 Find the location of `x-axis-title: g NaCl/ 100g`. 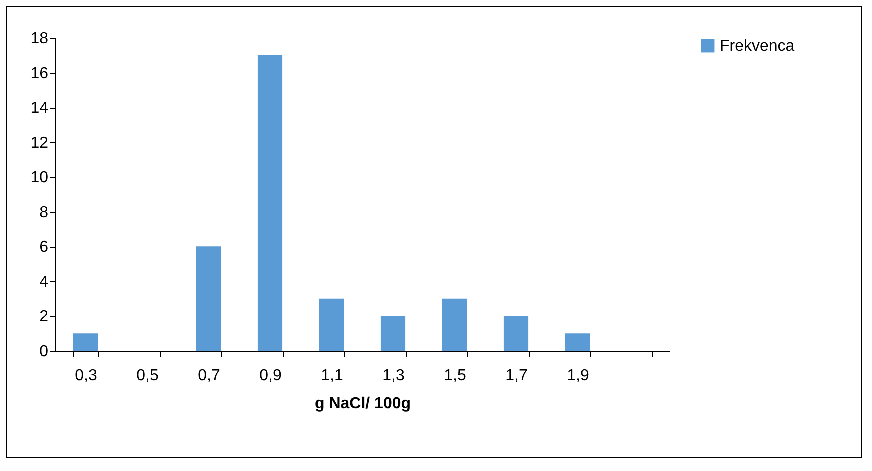

x-axis-title: g NaCl/ 100g is located at coordinates (363, 404).